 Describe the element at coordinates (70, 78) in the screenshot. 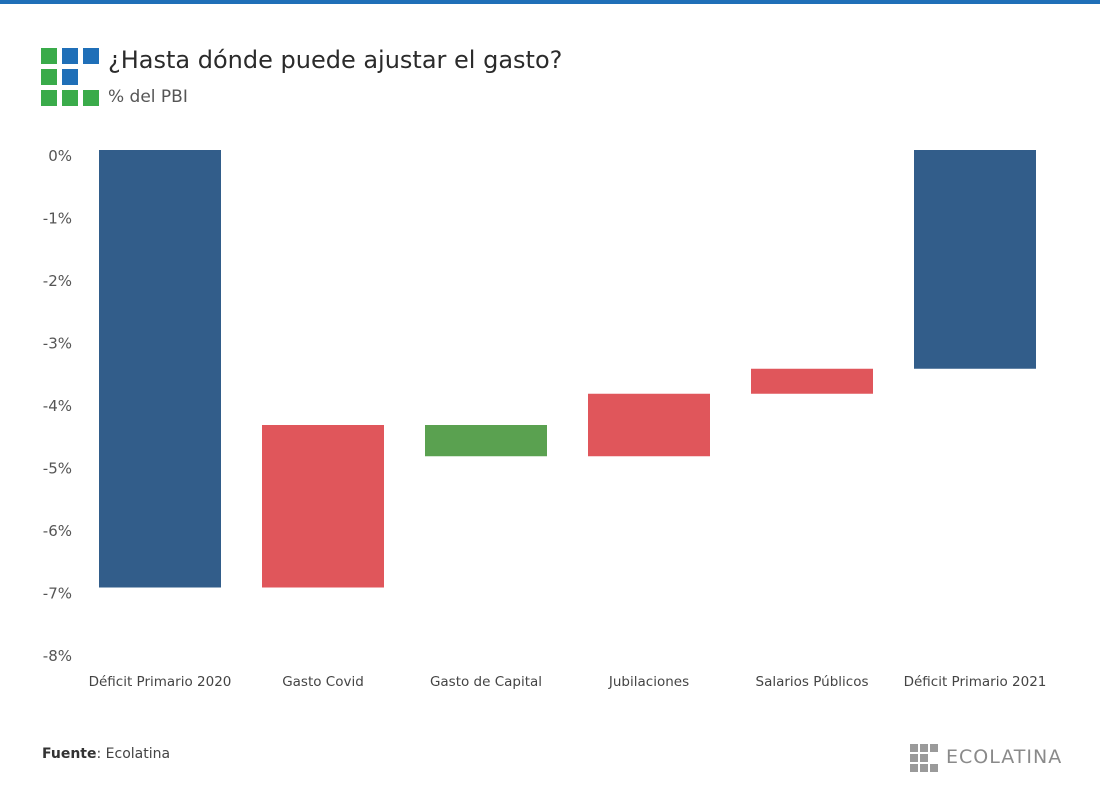

I see `chart-logo-icon` at that location.